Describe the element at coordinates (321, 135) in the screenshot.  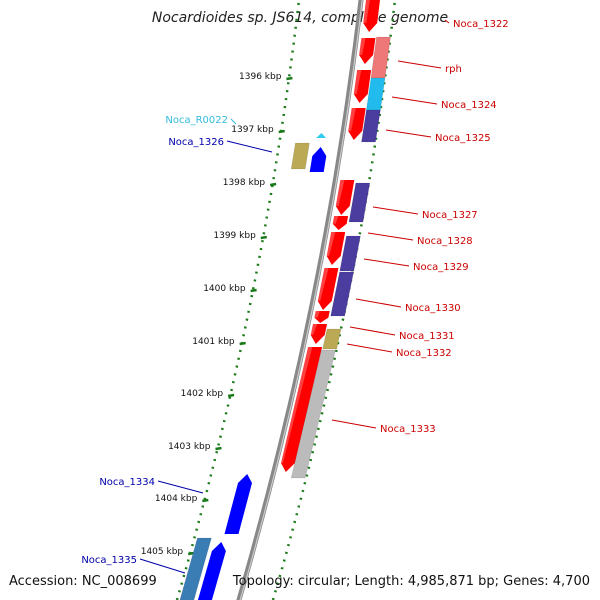
I see `trna-marker` at that location.